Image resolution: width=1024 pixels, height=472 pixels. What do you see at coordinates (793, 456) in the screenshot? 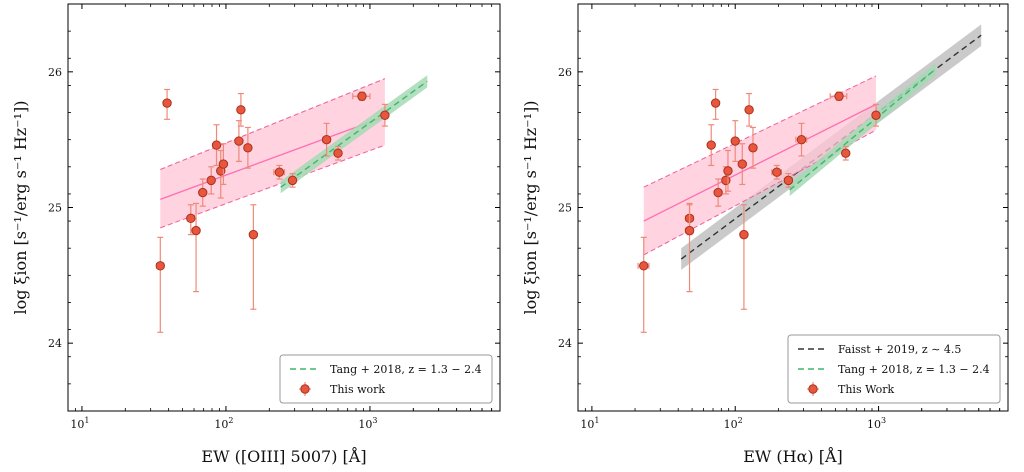
I see `x-axis-label: EW (Hα) [Å]` at bounding box center [793, 456].